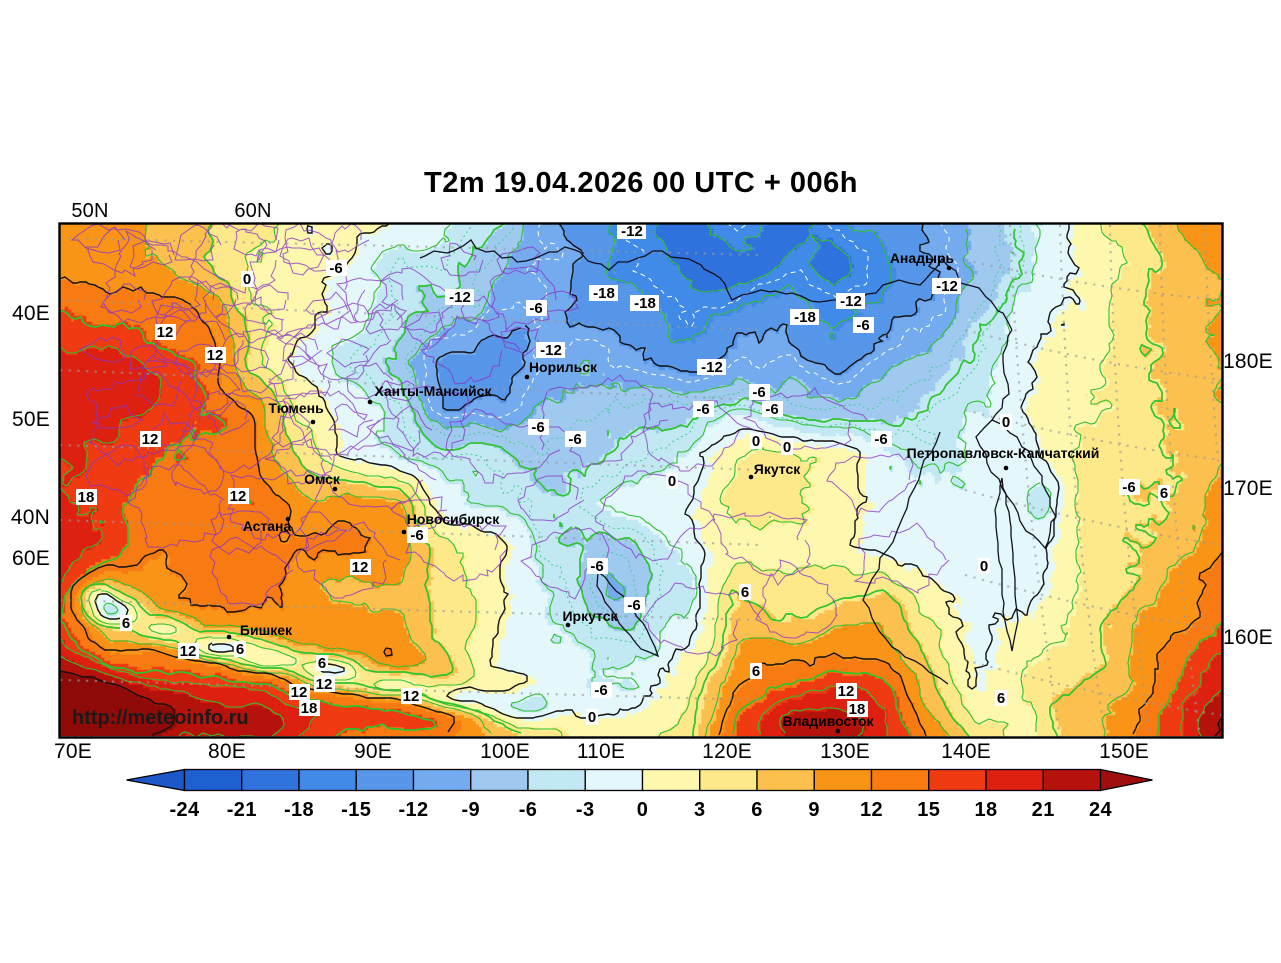 The width and height of the screenshot is (1281, 963). Describe the element at coordinates (322, 479) in the screenshot. I see `svg-text: Омск` at that location.